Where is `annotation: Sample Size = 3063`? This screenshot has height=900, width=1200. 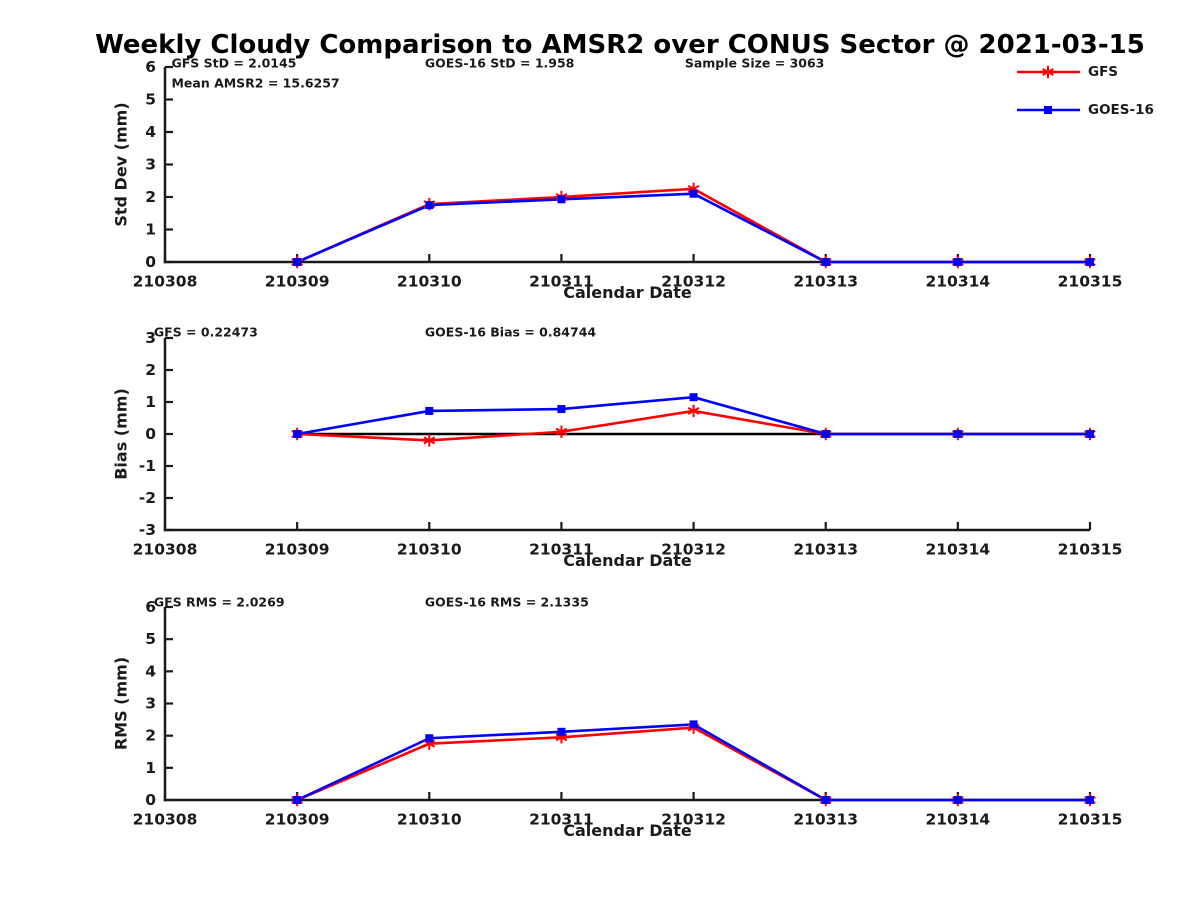 annotation: Sample Size = 3063 is located at coordinates (755, 63).